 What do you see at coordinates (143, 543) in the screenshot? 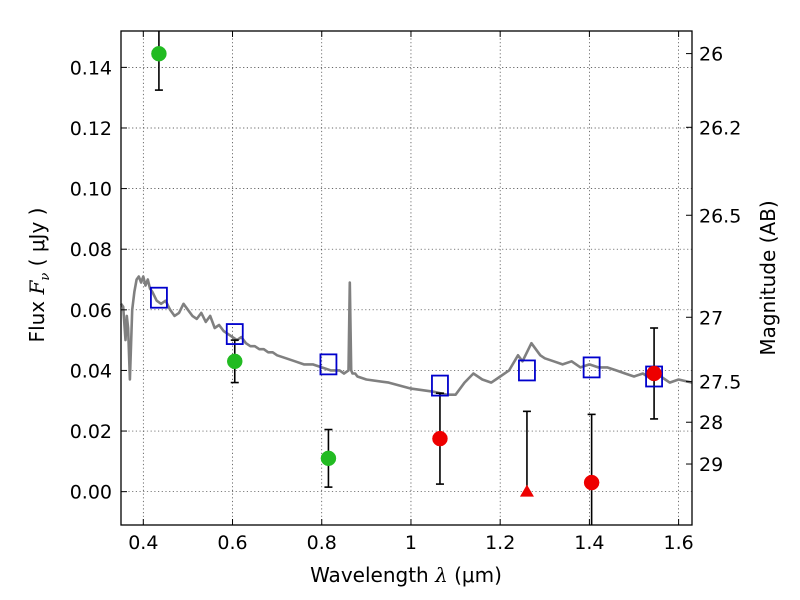
I see `x-tick-label: 0.4` at bounding box center [143, 543].